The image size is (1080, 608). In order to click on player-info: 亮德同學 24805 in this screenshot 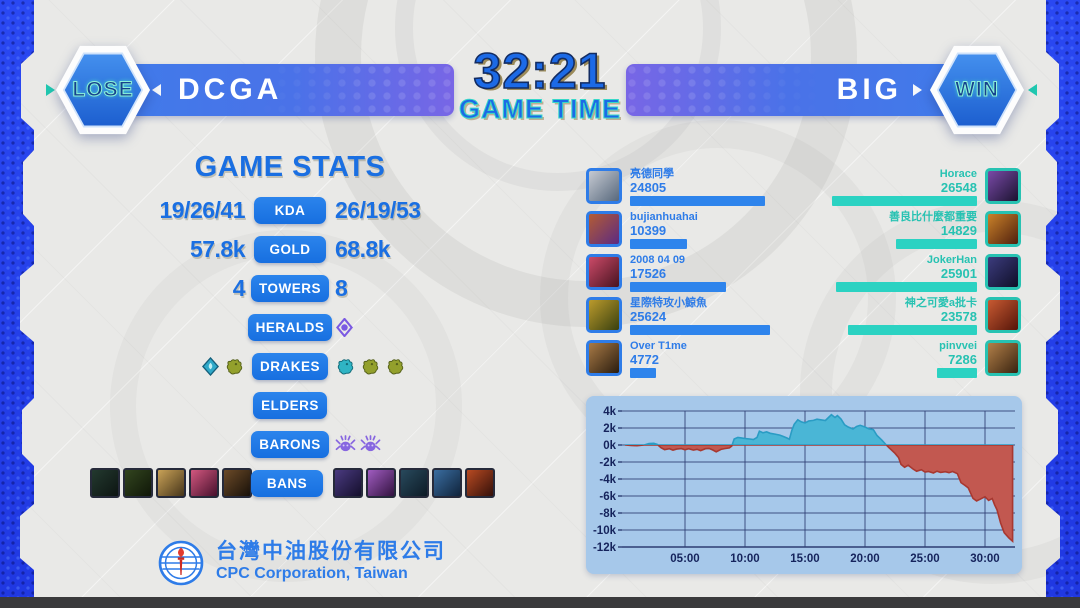, I will do `click(758, 187)`.